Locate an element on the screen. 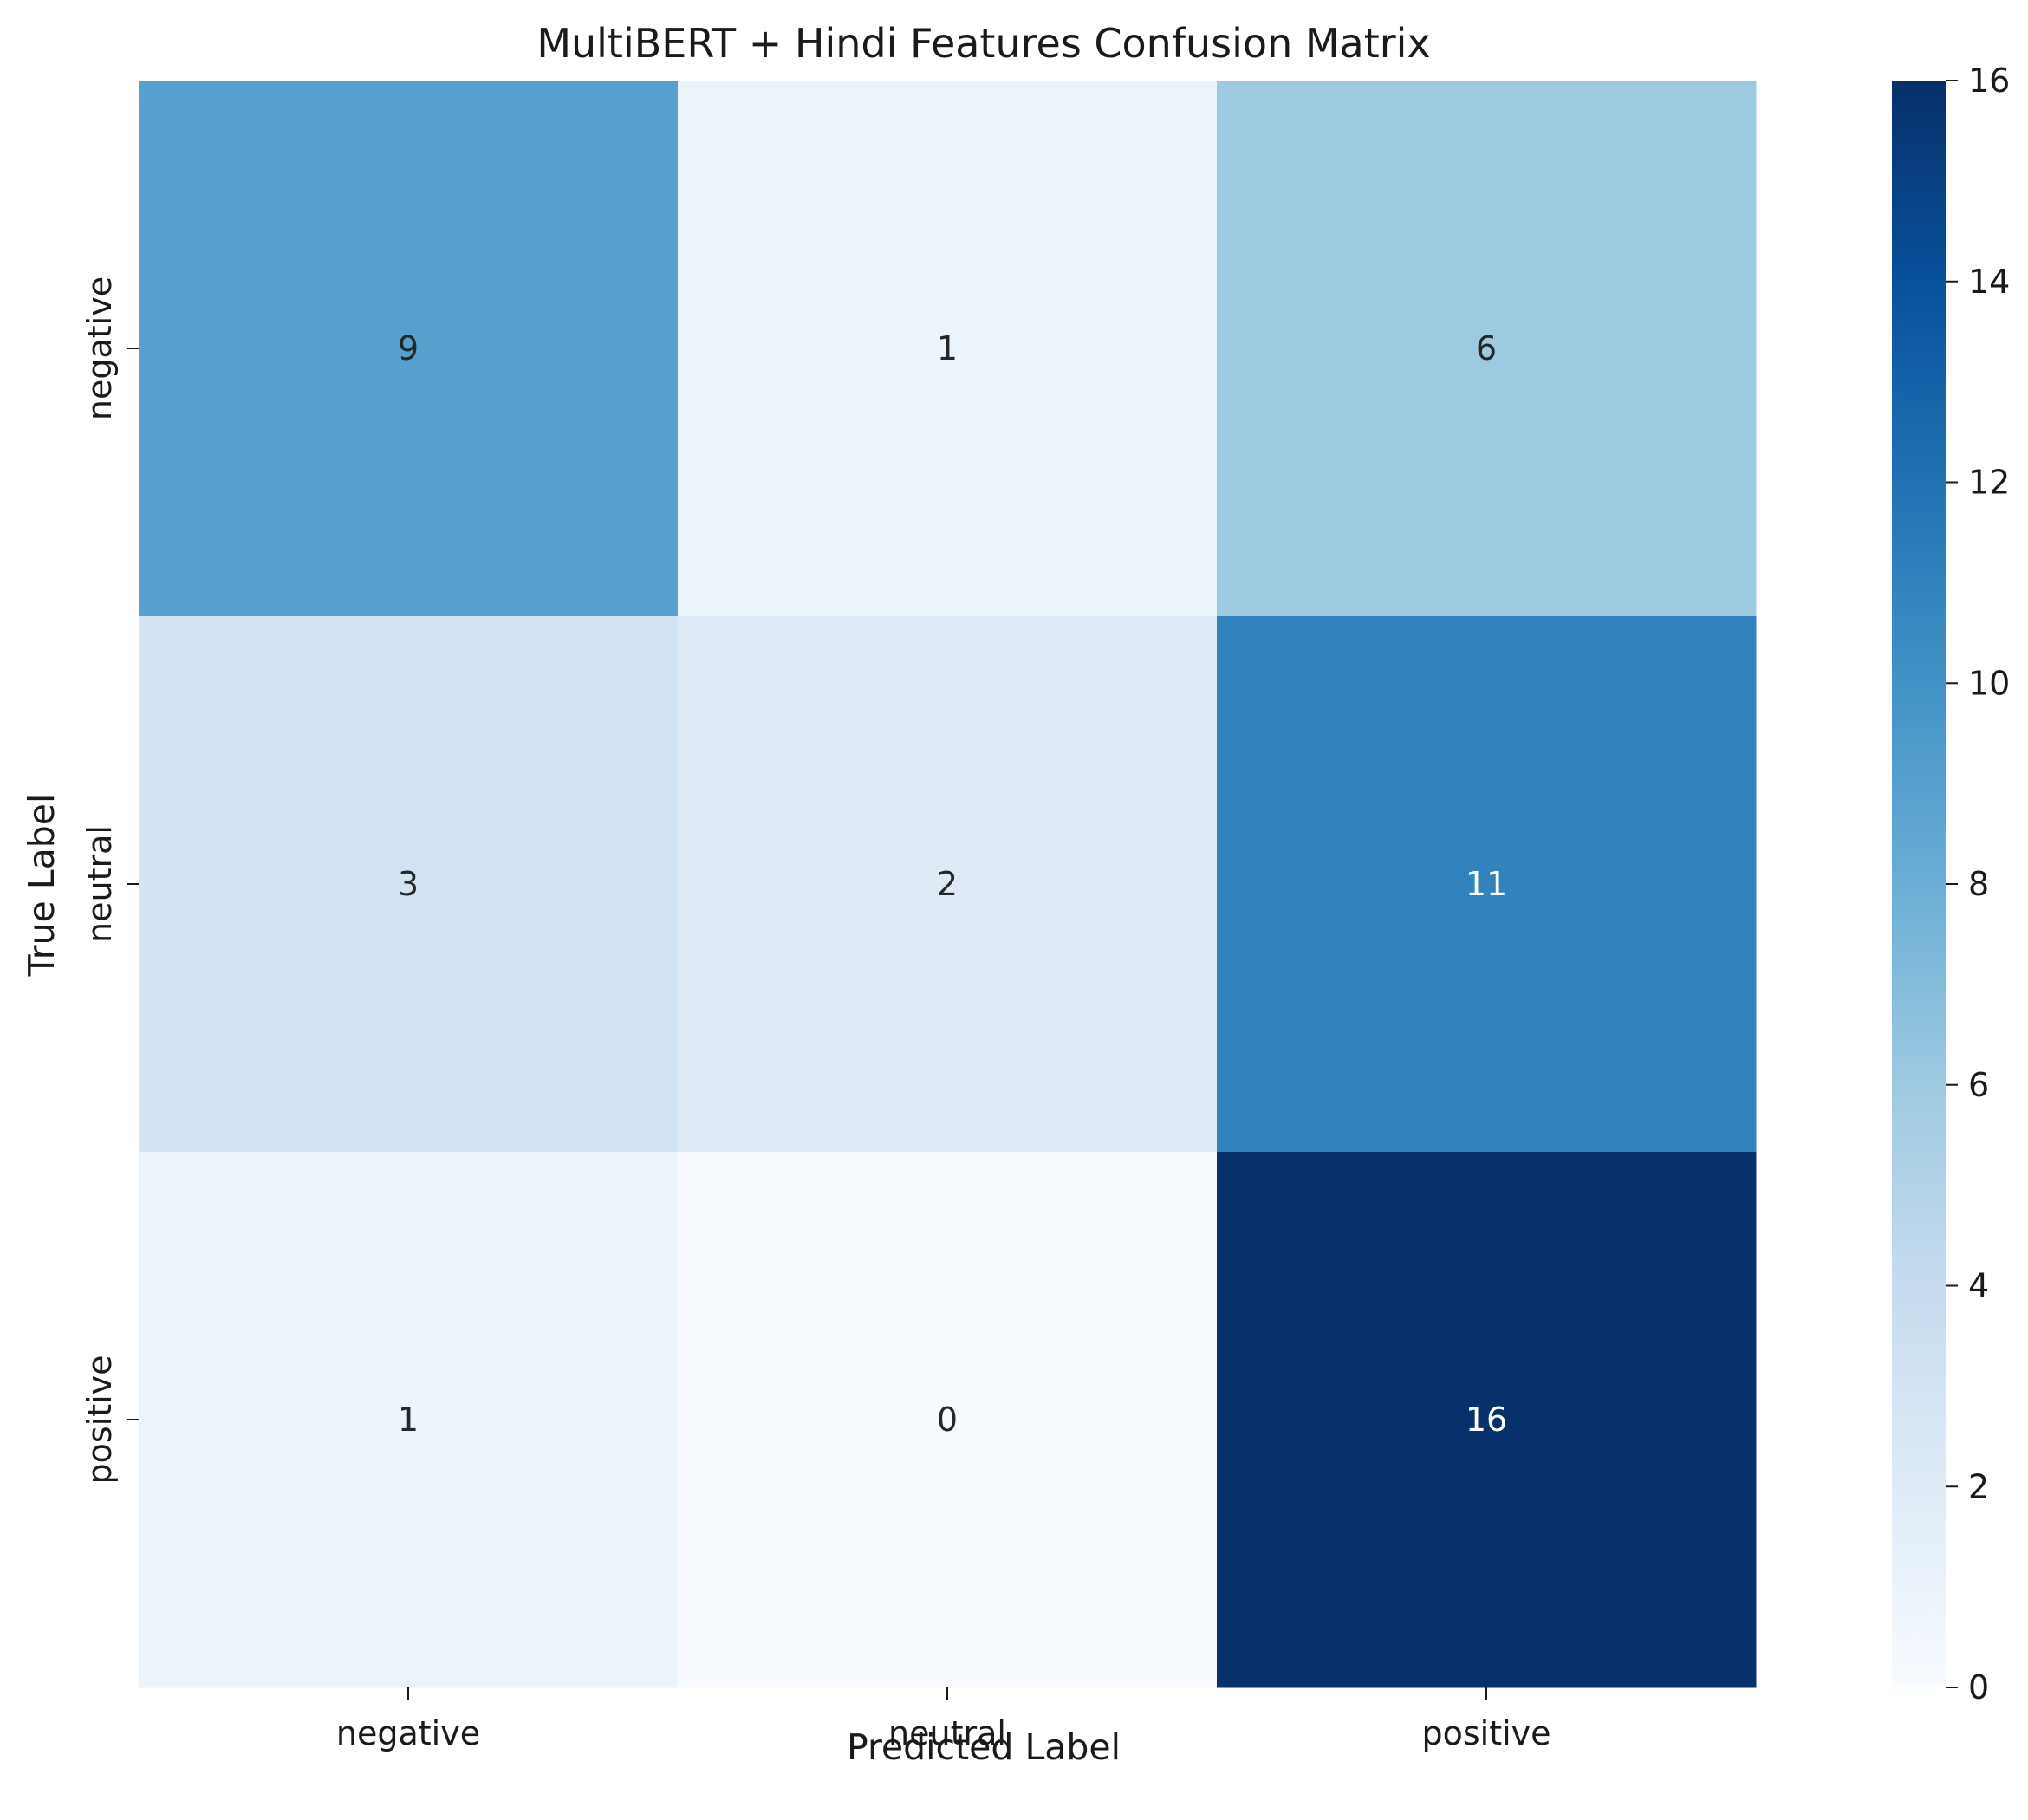  cell-value-label: 9 is located at coordinates (408, 348).